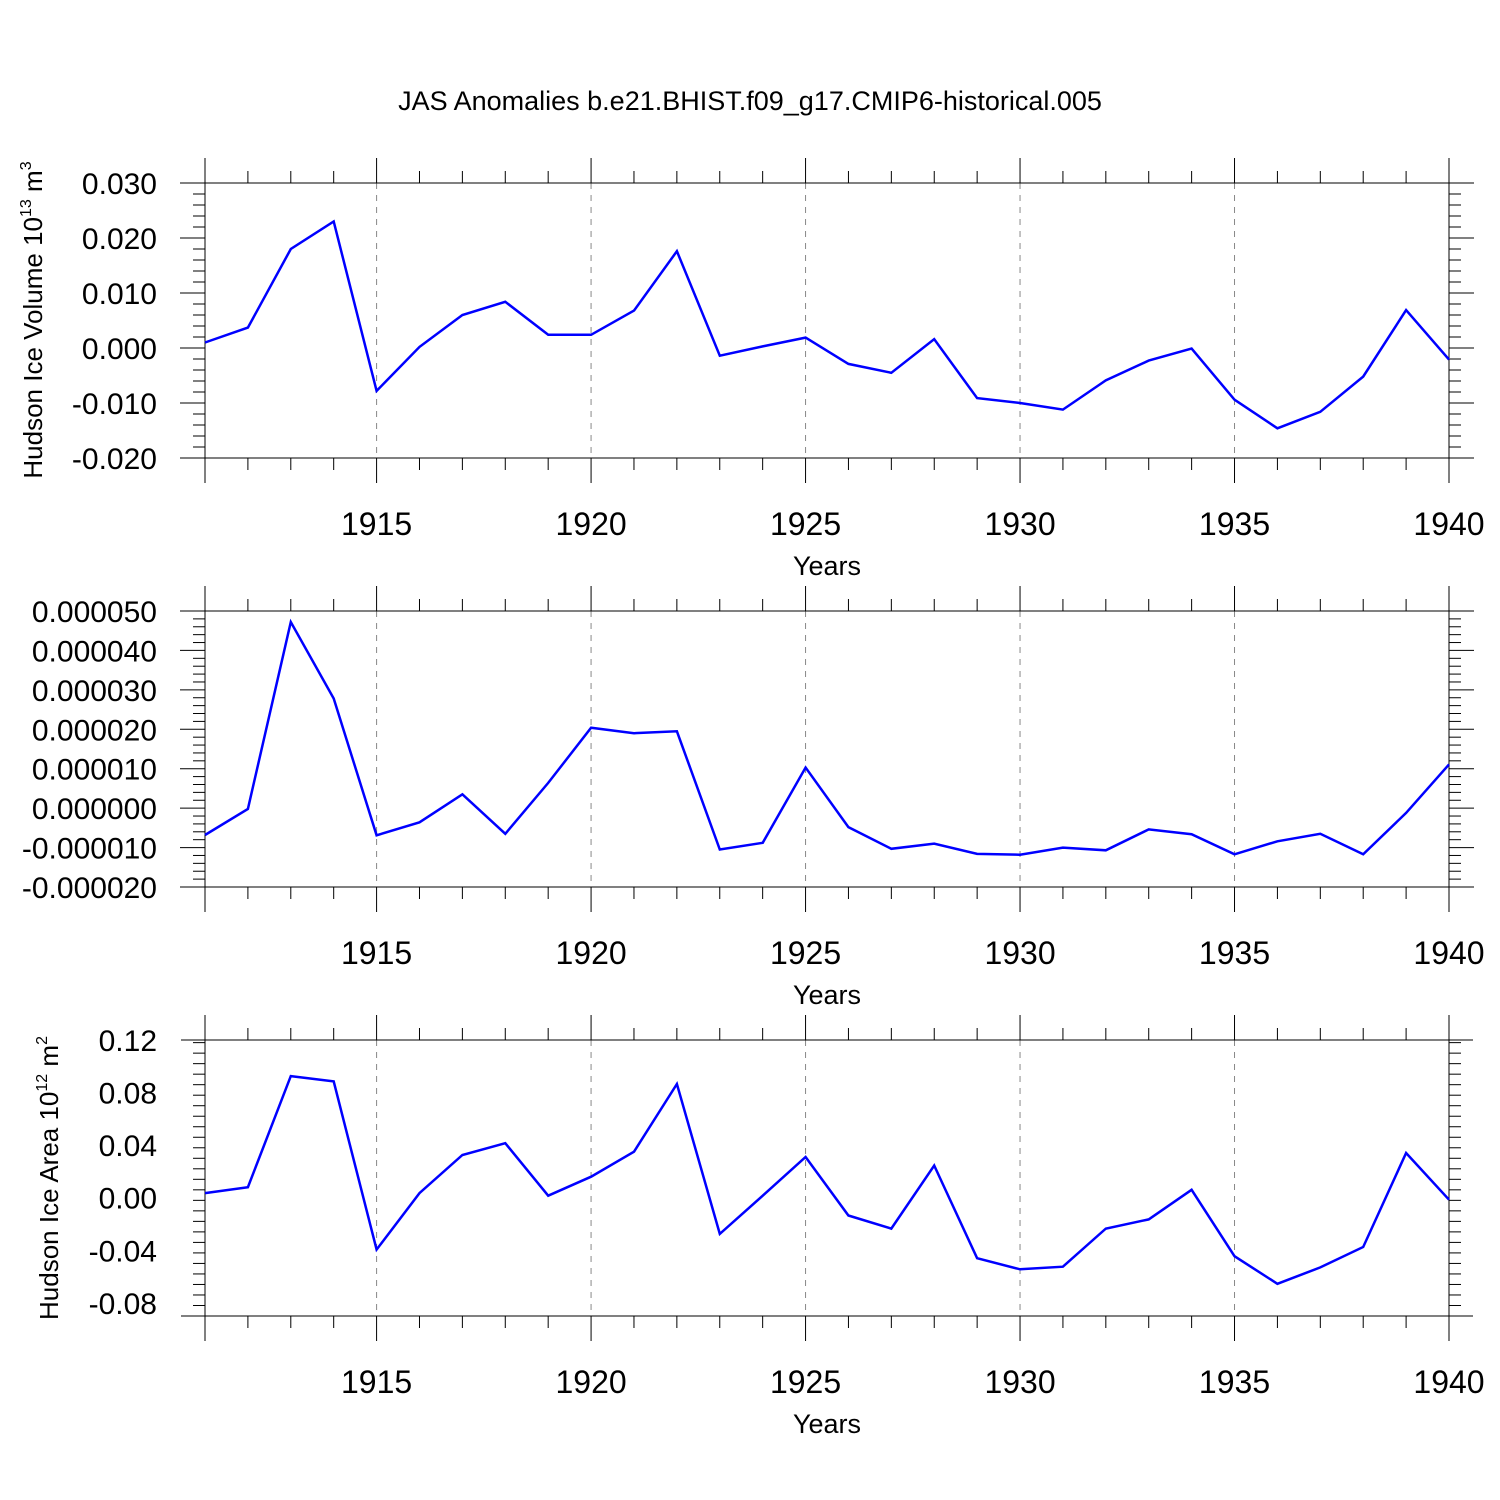 This screenshot has width=1500, height=1500. What do you see at coordinates (94, 809) in the screenshot?
I see `y-tick-label: 0.000000` at bounding box center [94, 809].